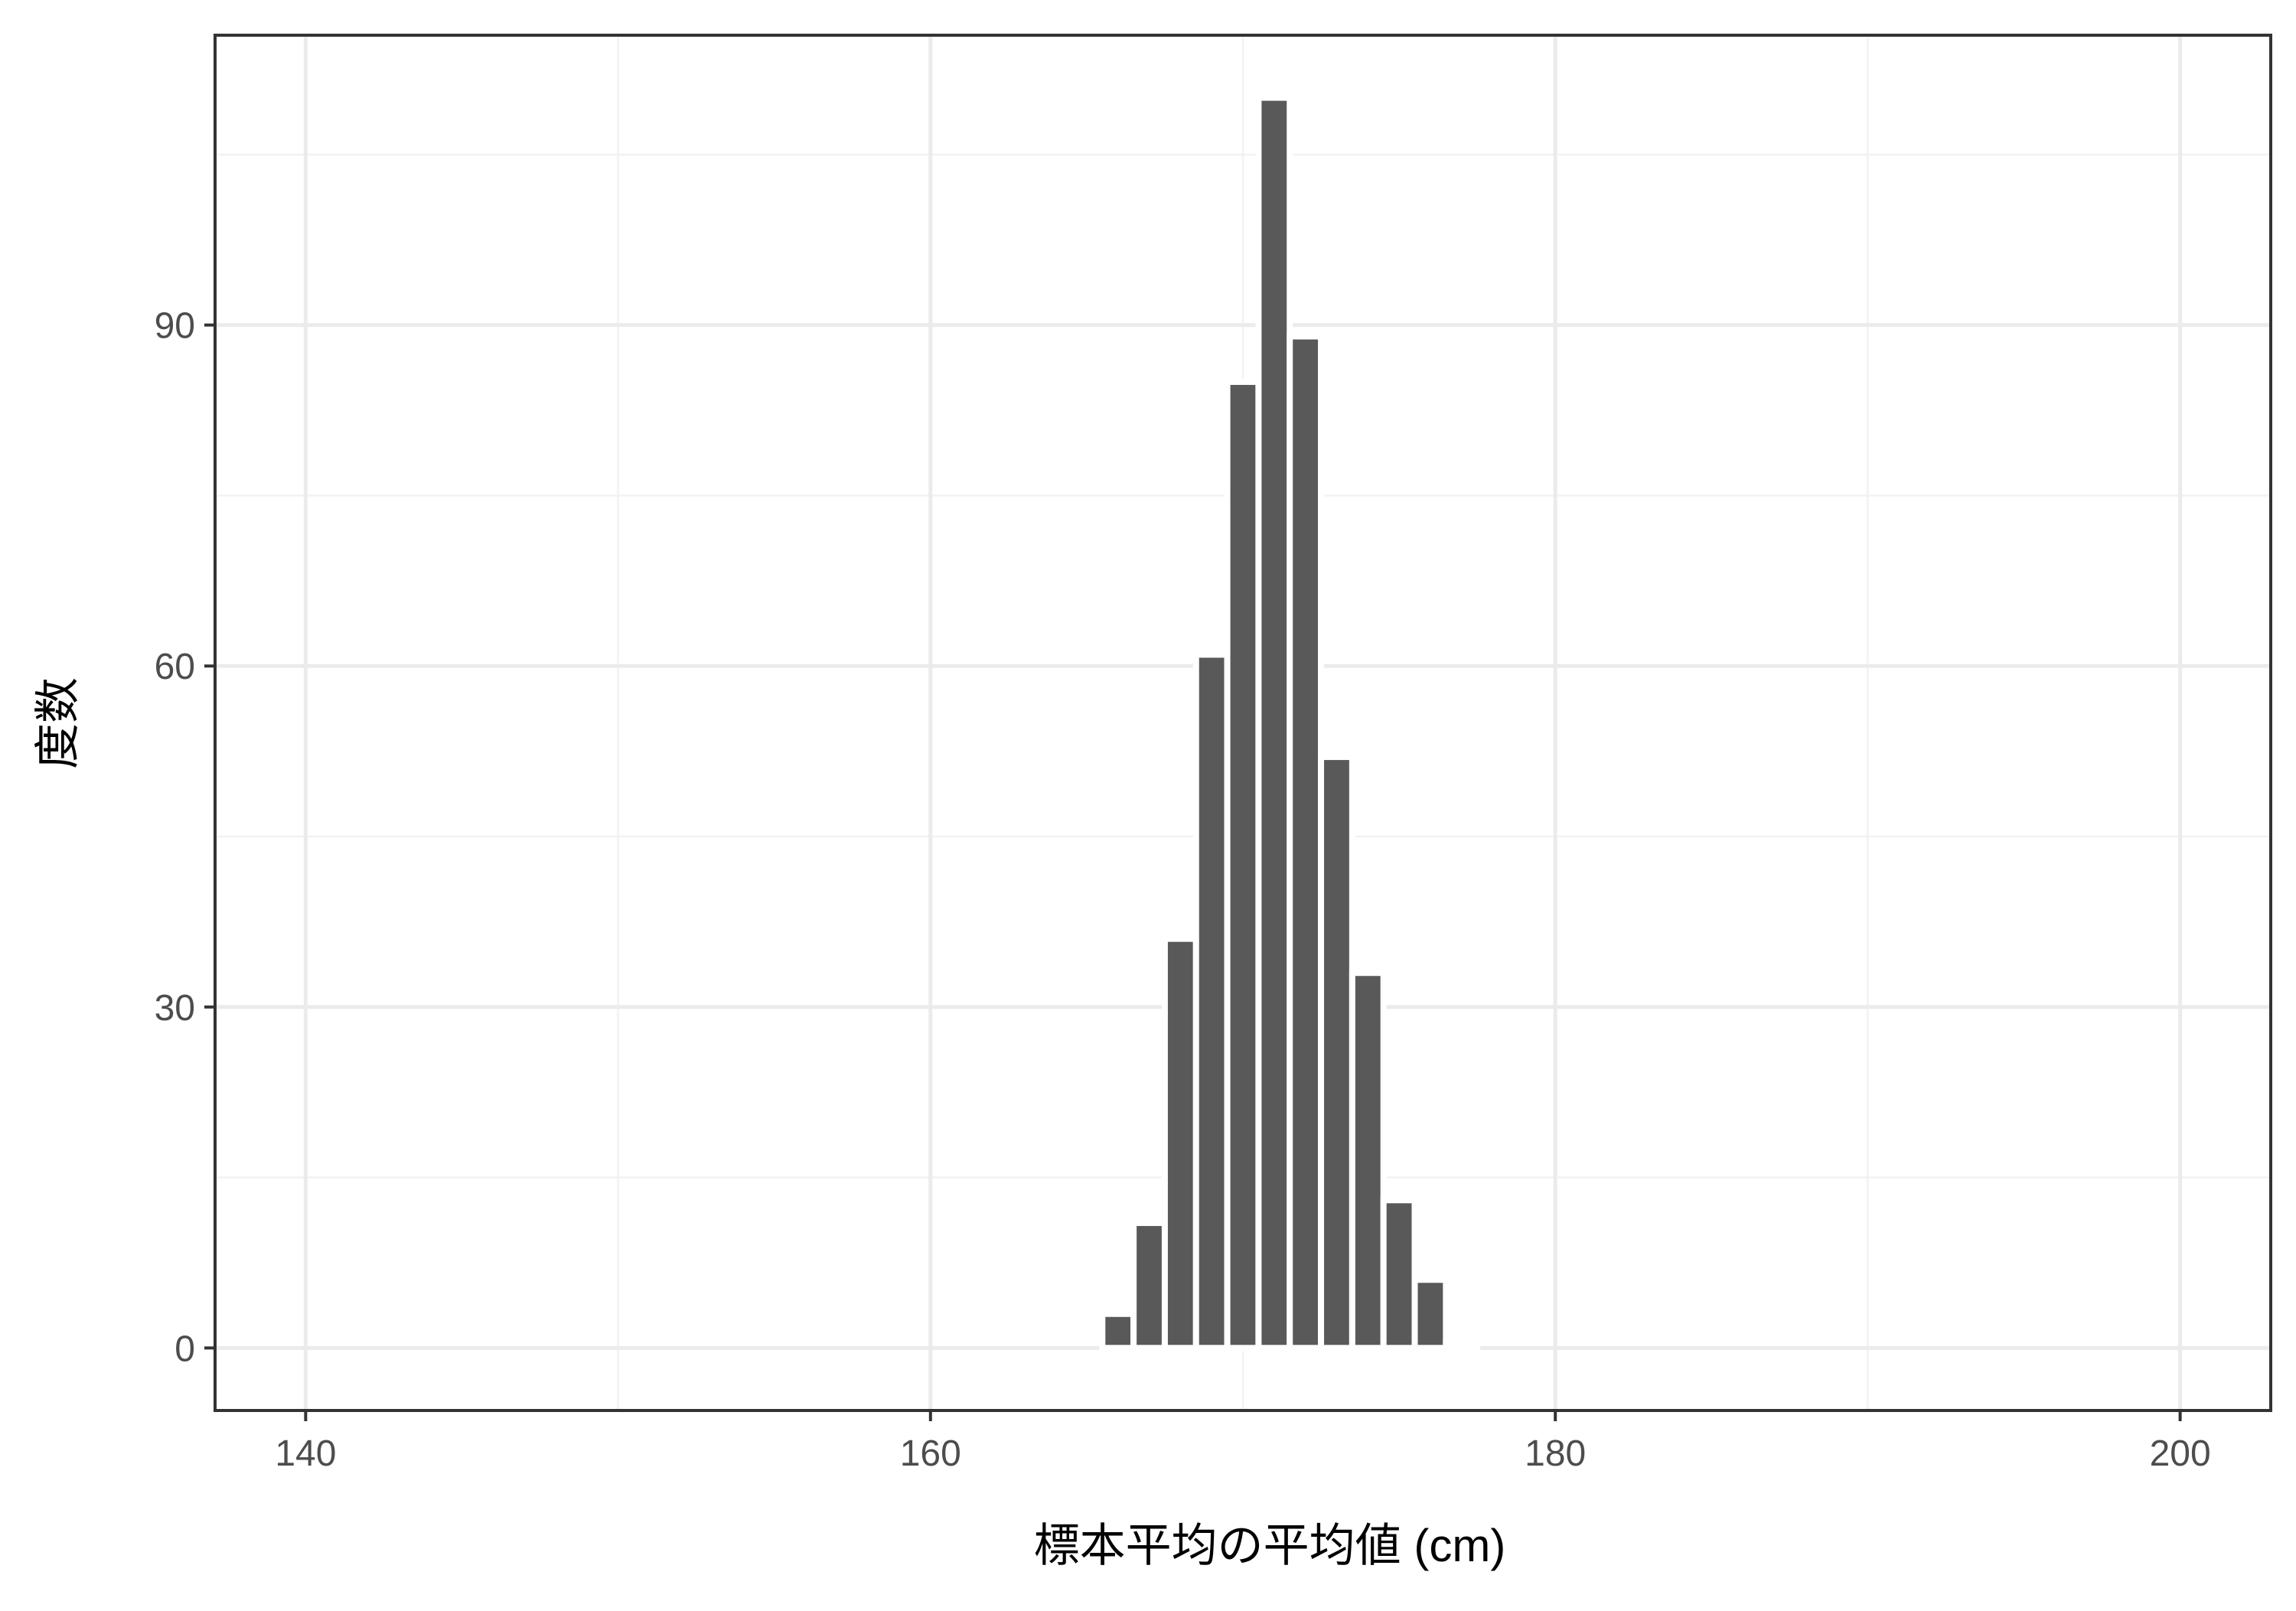 This screenshot has height=1611, width=2296. Describe the element at coordinates (185, 837) in the screenshot. I see `y-axis-ticks: 0 30 60 90` at that location.